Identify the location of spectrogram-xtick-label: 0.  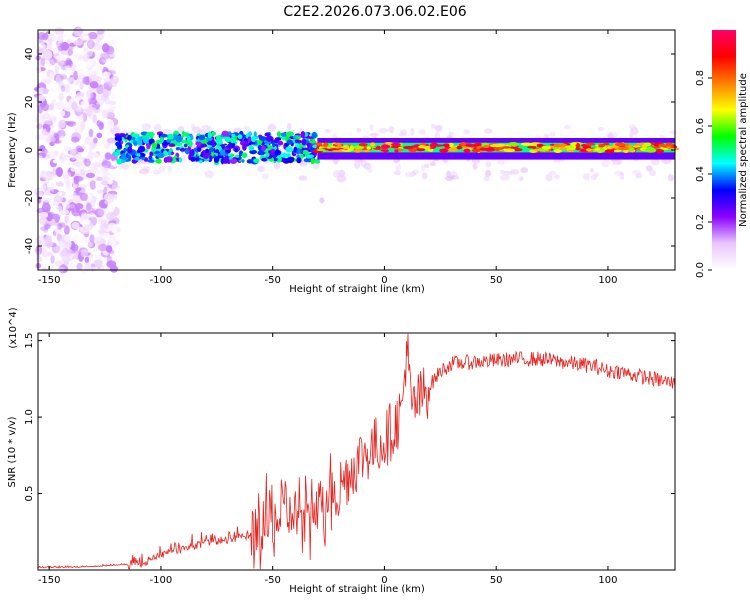
(384, 280).